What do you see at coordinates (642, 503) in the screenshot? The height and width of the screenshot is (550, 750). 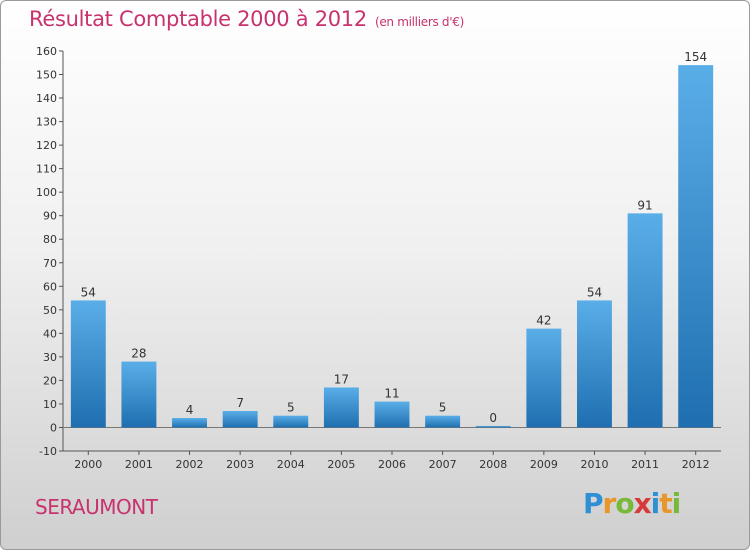 I see `logo-letter: x` at bounding box center [642, 503].